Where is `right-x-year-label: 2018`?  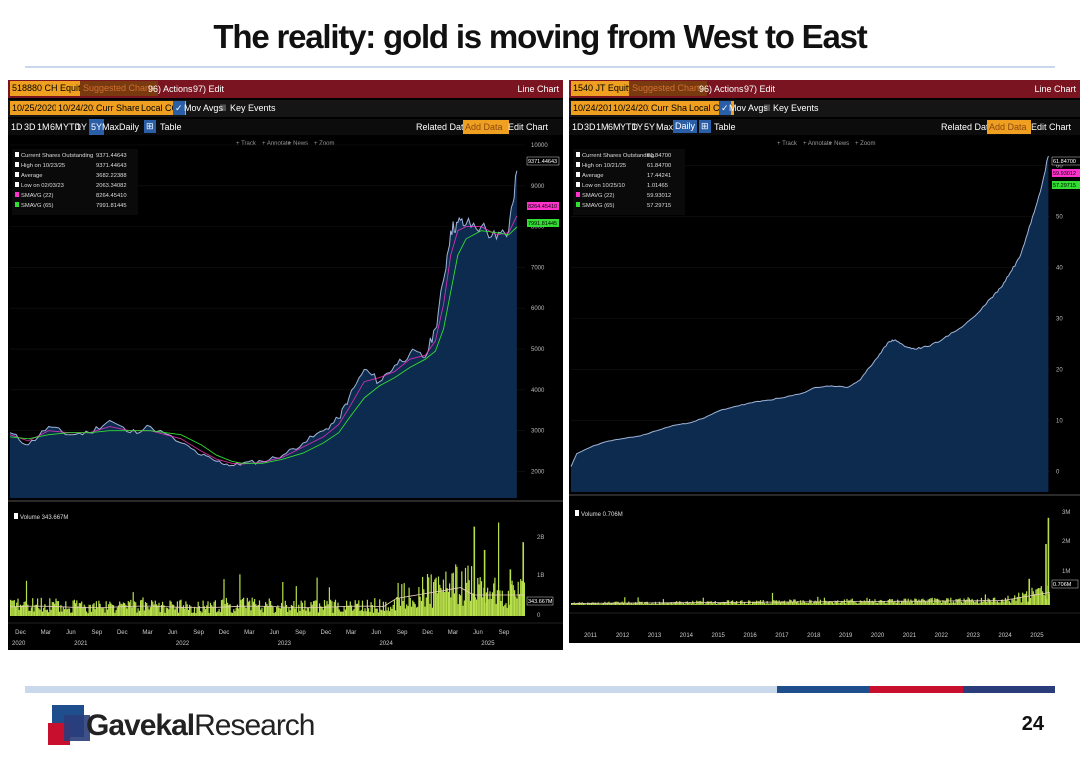 right-x-year-label: 2018 is located at coordinates (814, 636).